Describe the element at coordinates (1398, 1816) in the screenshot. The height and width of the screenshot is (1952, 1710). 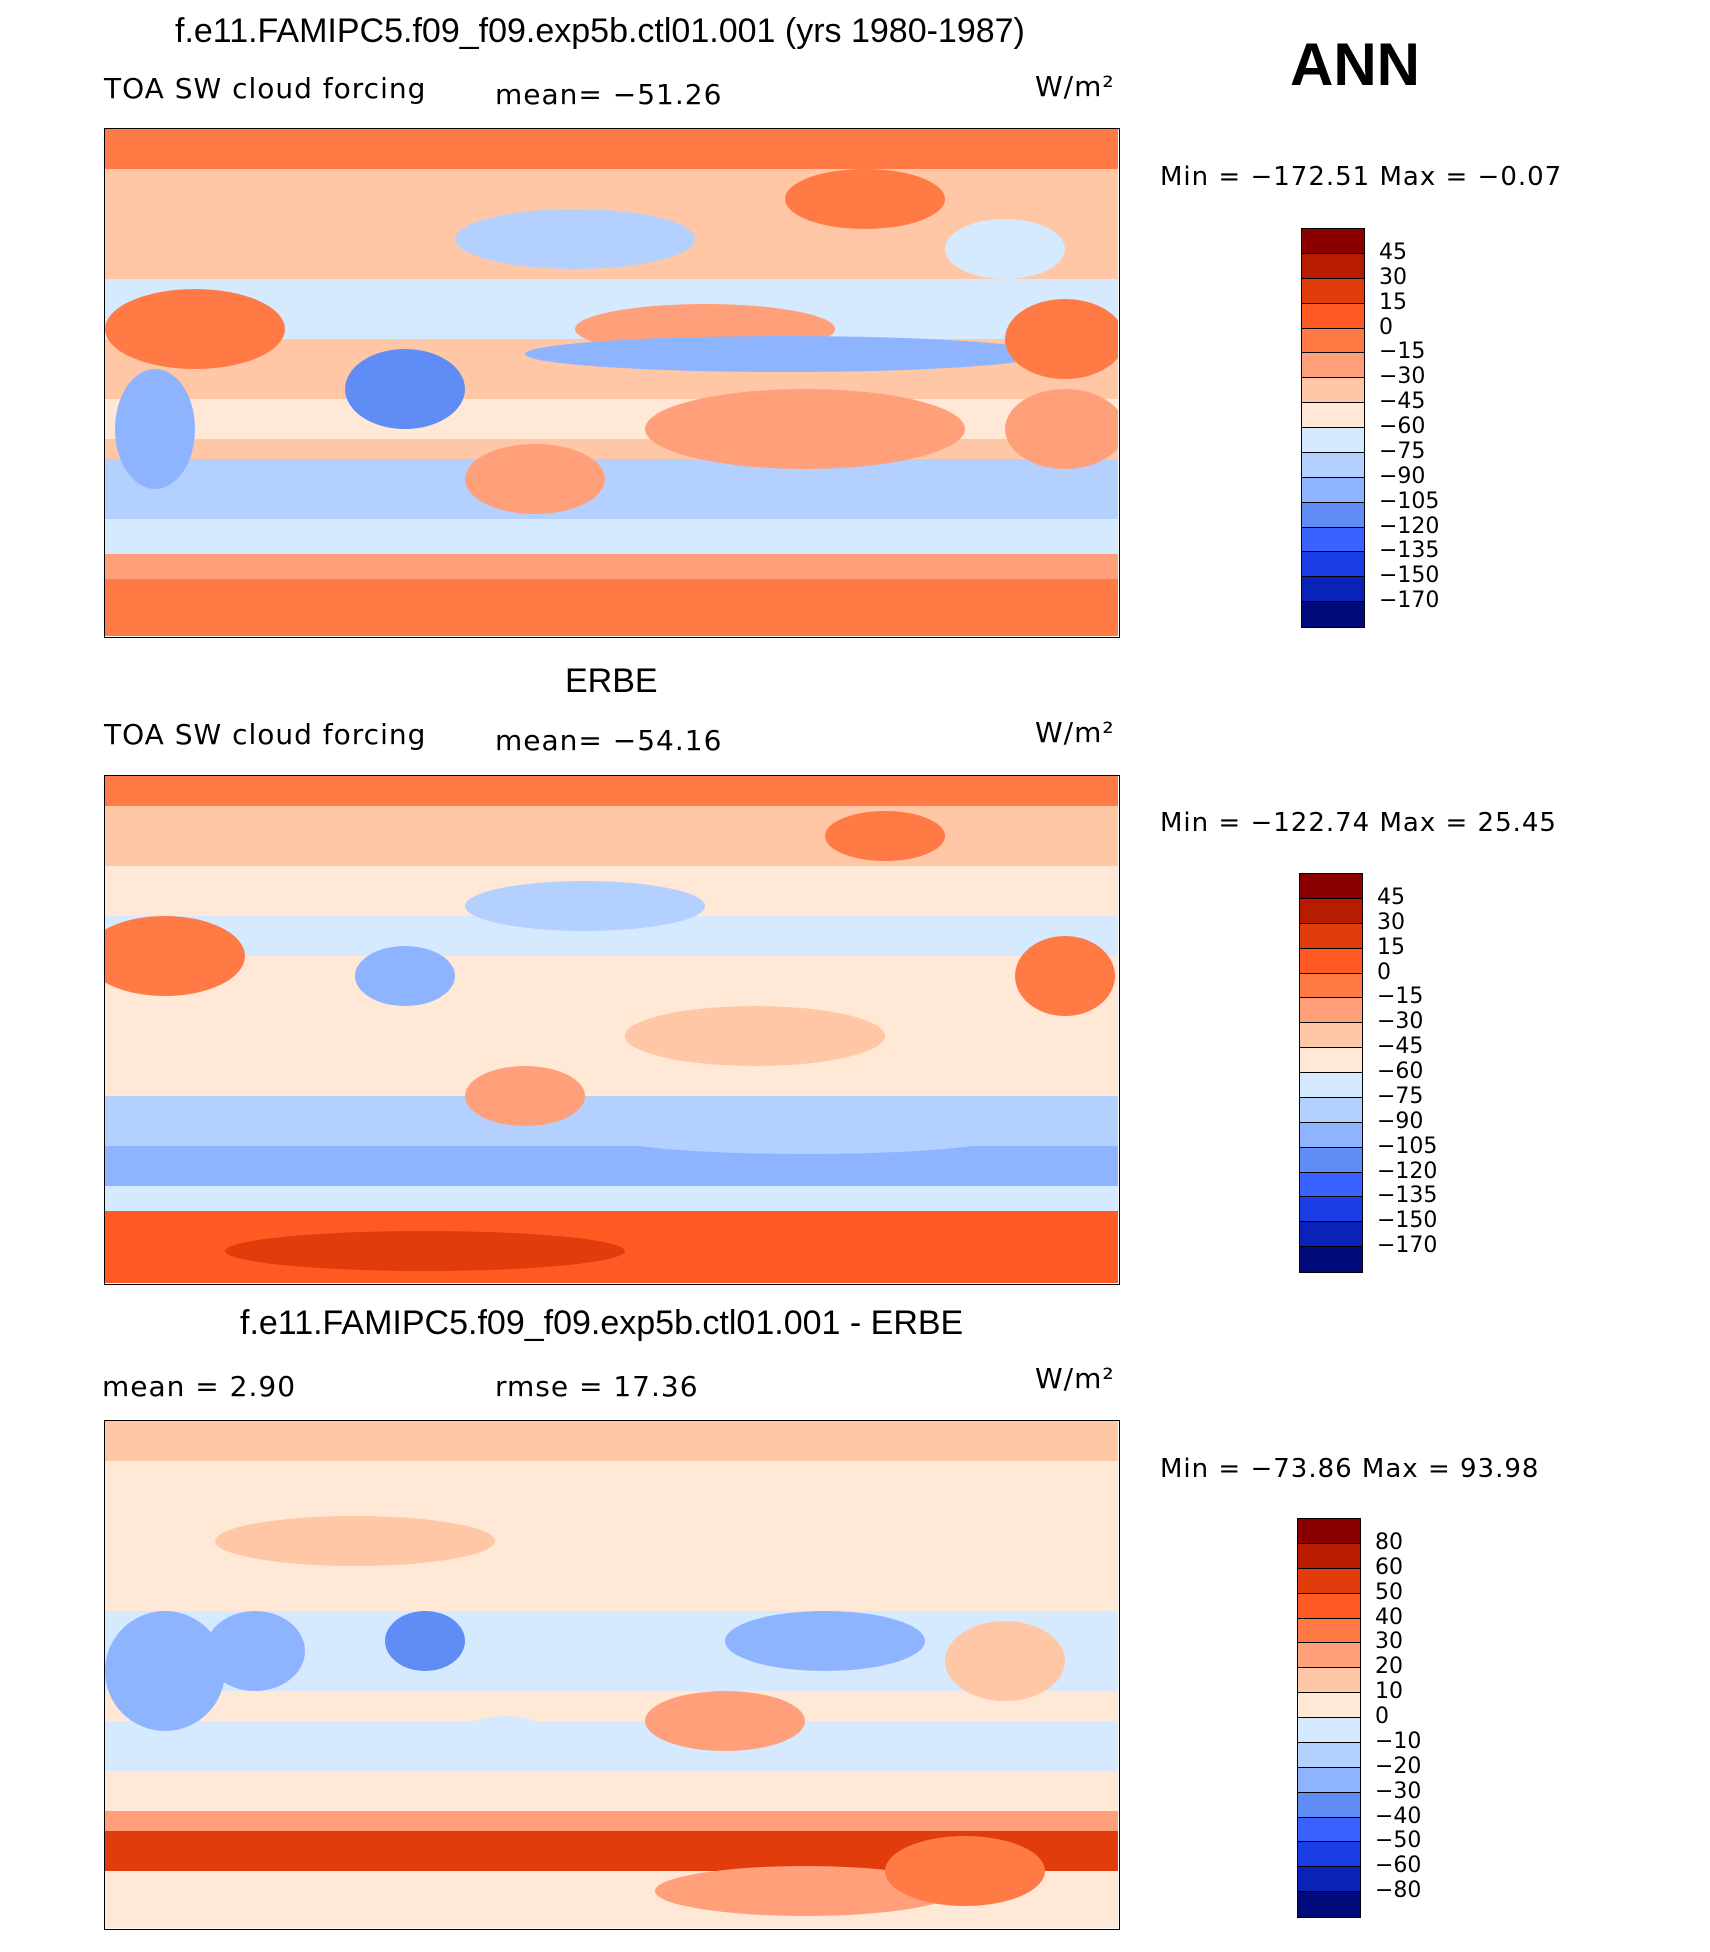
I see `colorbar-tick-label: −40` at that location.